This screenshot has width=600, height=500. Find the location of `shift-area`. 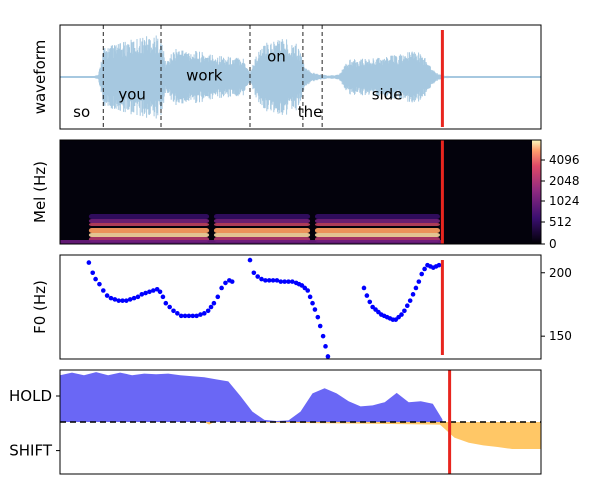

shift-area is located at coordinates (372, 435).